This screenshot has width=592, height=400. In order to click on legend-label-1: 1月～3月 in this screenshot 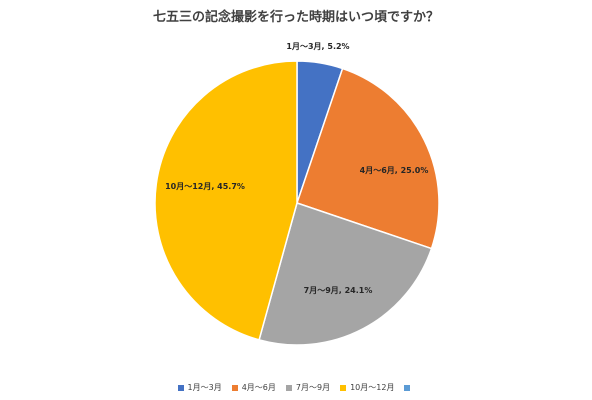, I will do `click(204, 387)`.